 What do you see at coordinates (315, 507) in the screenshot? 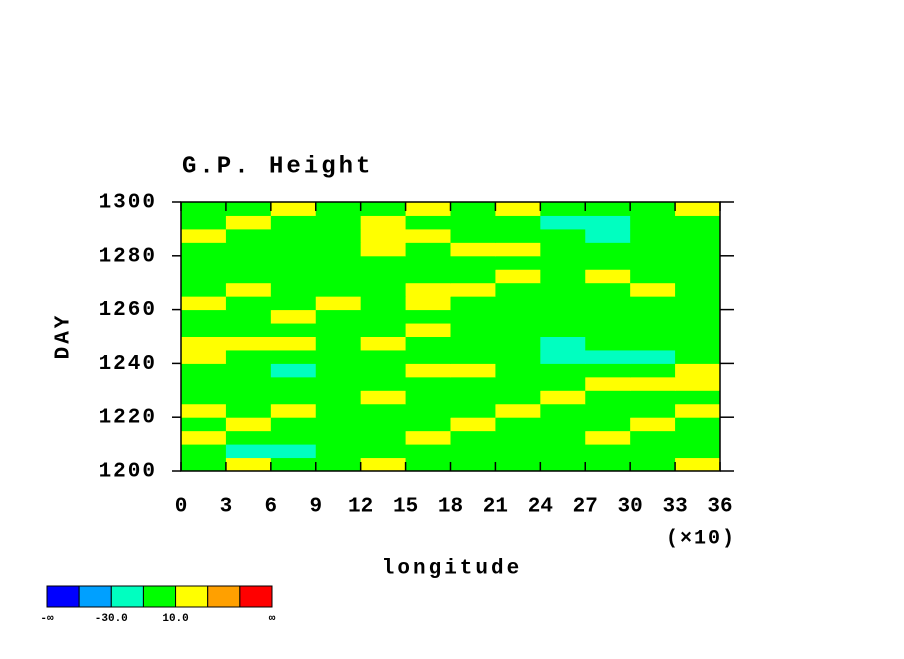
I see `x-tick-label: 9` at bounding box center [315, 507].